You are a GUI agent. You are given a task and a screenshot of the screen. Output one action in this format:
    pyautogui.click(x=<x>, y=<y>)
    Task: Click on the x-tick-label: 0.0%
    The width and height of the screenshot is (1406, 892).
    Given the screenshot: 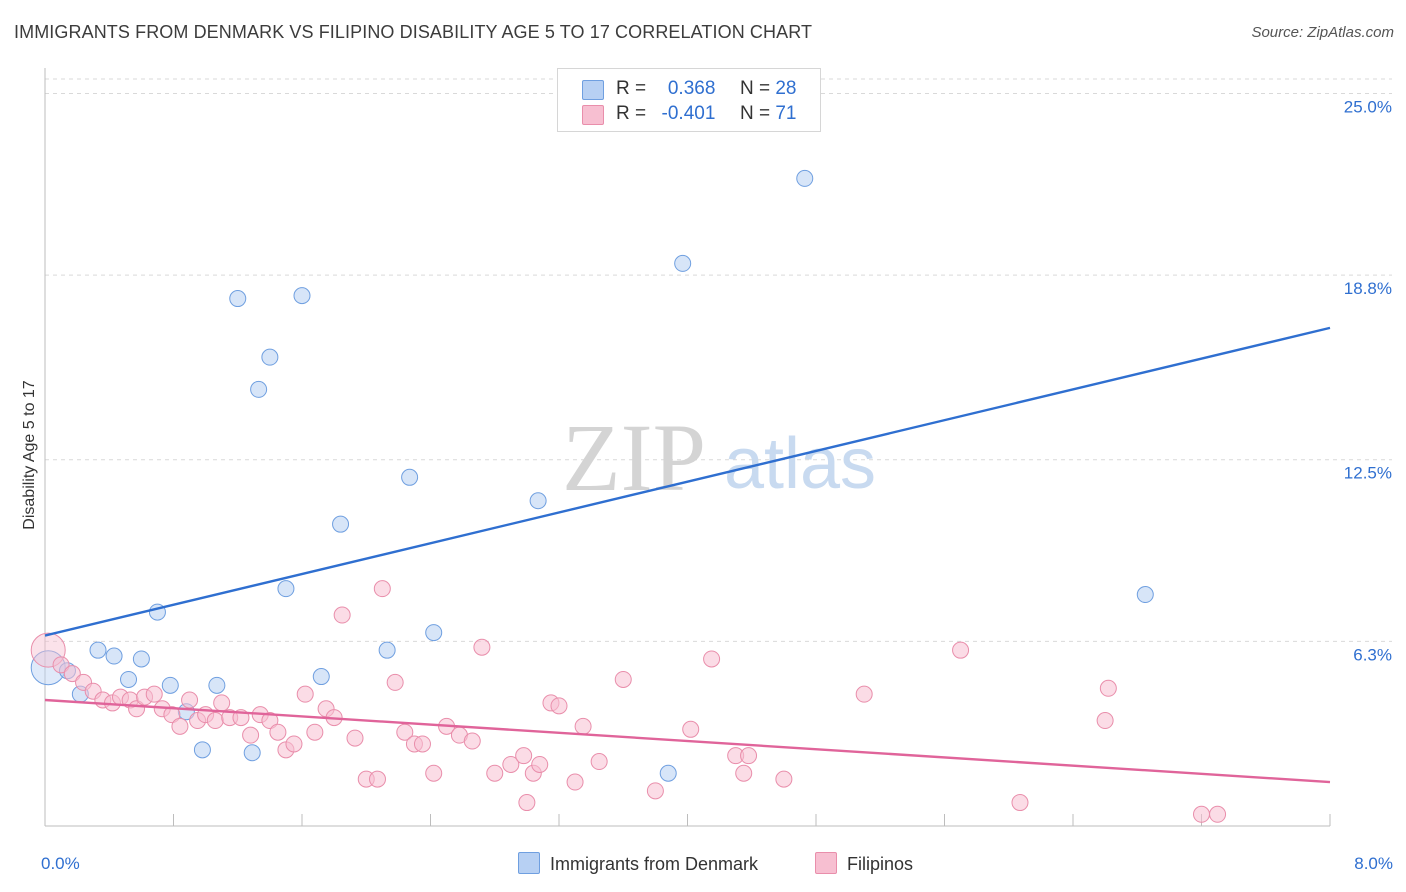 What is the action you would take?
    pyautogui.click(x=60, y=863)
    